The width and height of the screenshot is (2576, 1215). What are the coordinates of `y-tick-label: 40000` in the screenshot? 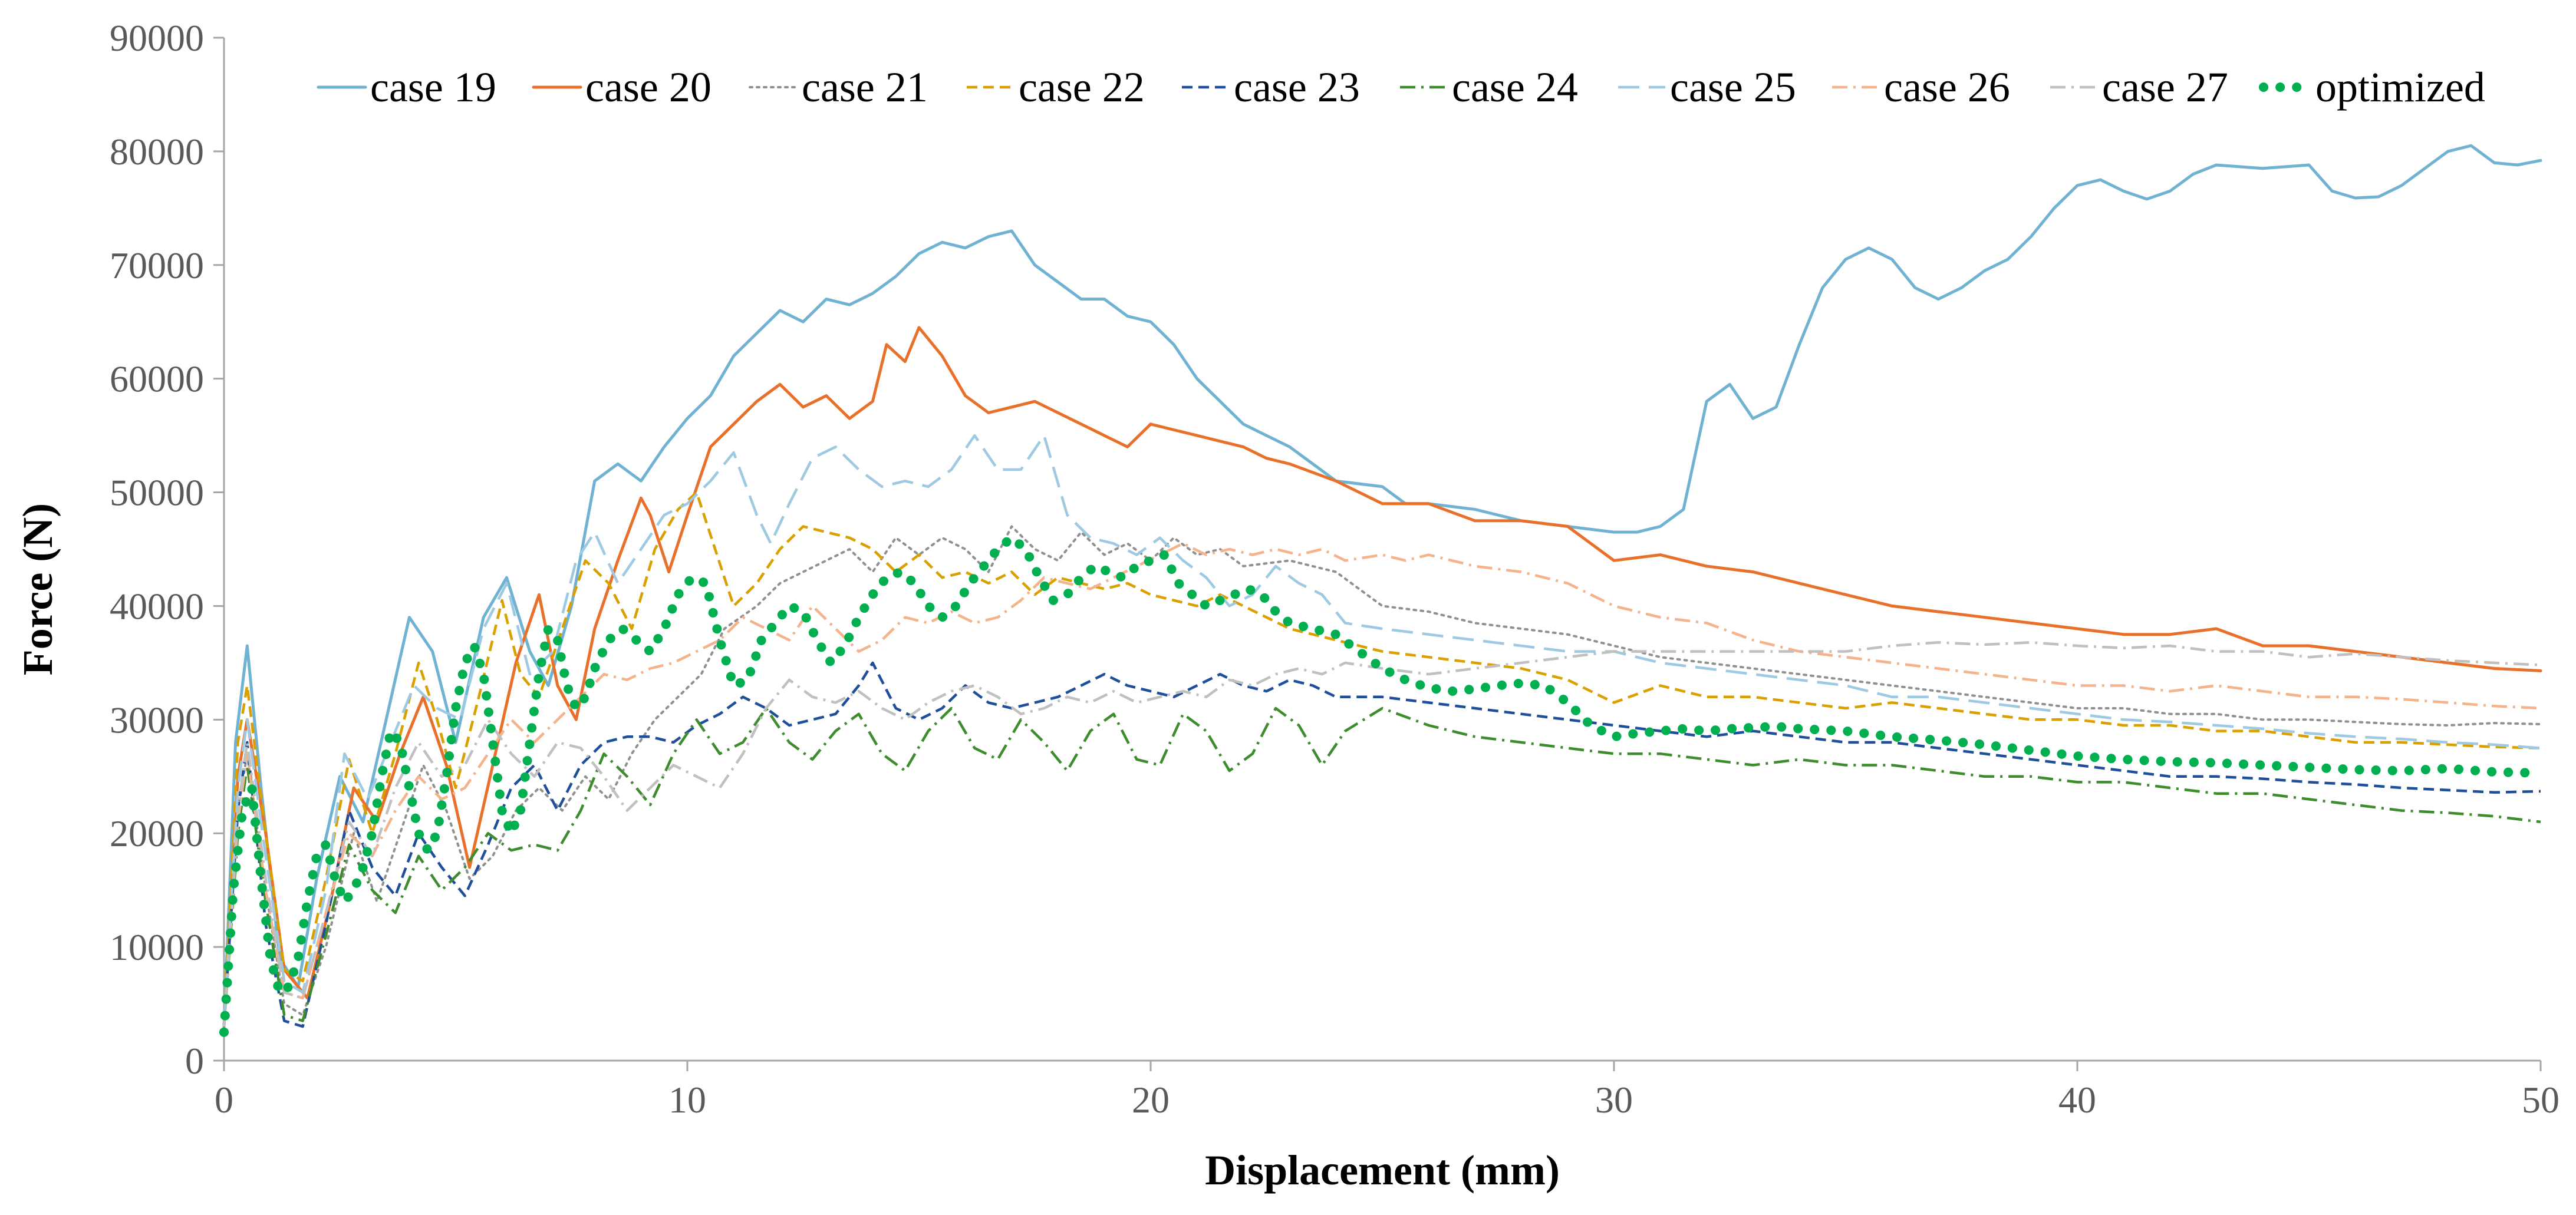 It's located at (157, 606).